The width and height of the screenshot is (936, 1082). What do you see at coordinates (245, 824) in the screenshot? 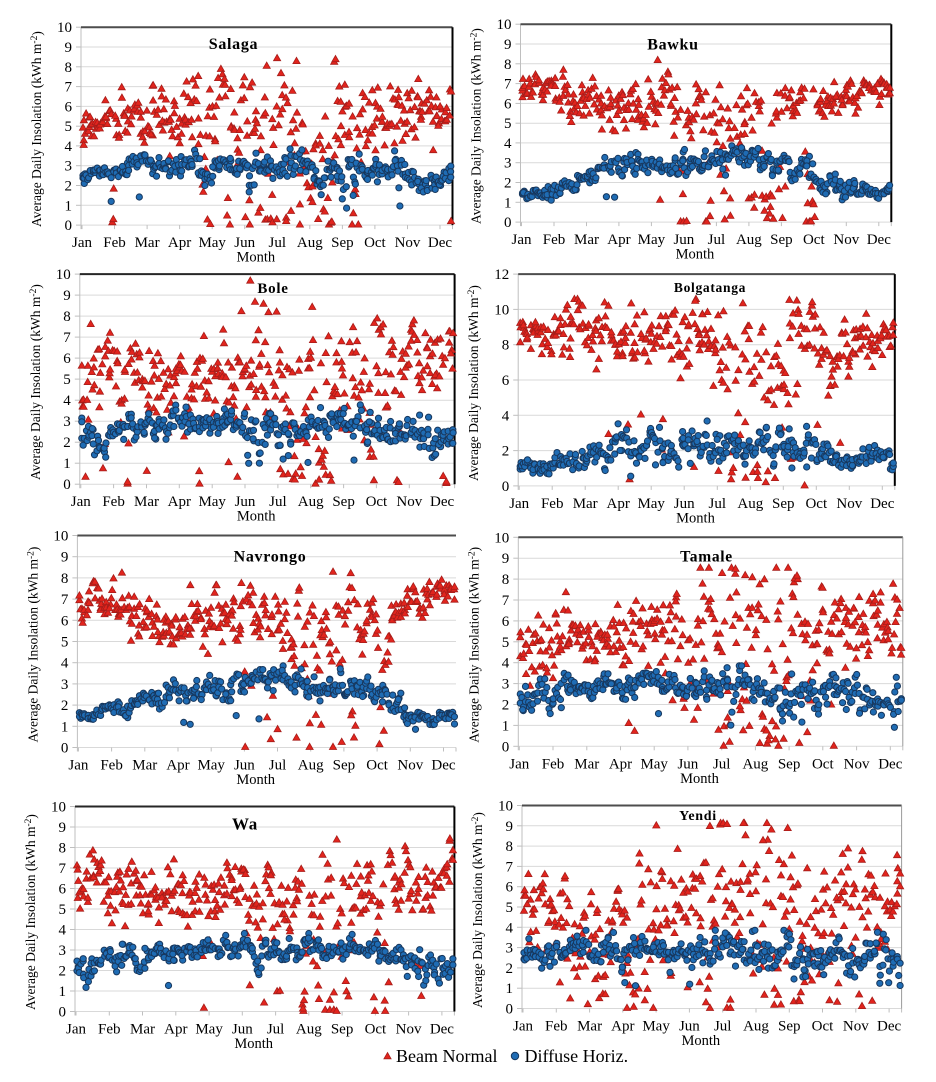
I see `svg-text: Wa` at bounding box center [245, 824].